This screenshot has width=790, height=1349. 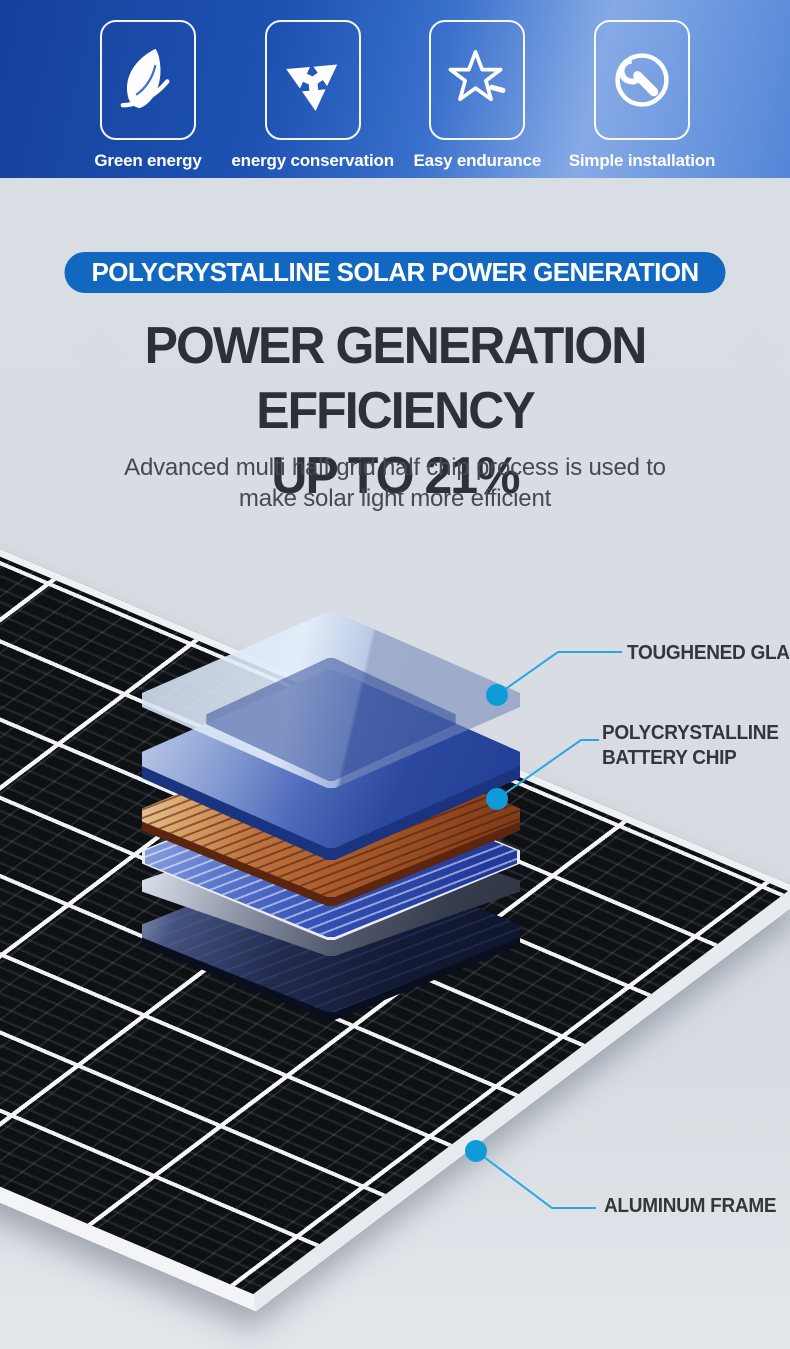 I want to click on page-title-line1: POWER GENERATION EFFICIENCY, so click(x=396, y=378).